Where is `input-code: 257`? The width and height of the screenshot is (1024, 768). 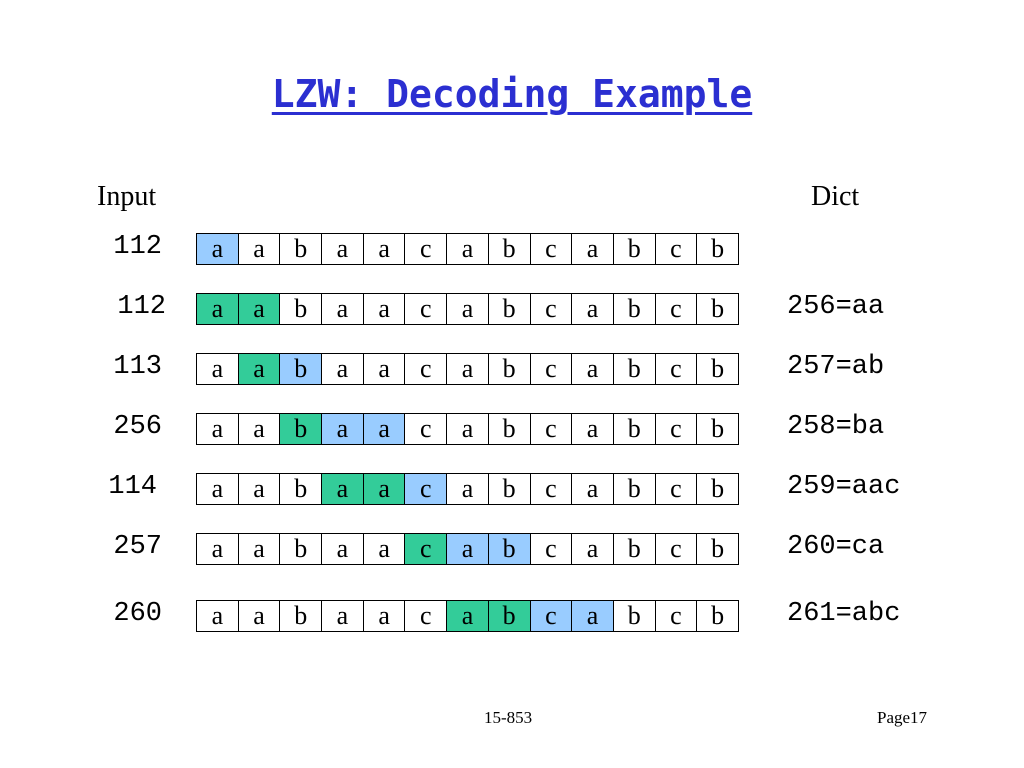 input-code: 257 is located at coordinates (137, 547).